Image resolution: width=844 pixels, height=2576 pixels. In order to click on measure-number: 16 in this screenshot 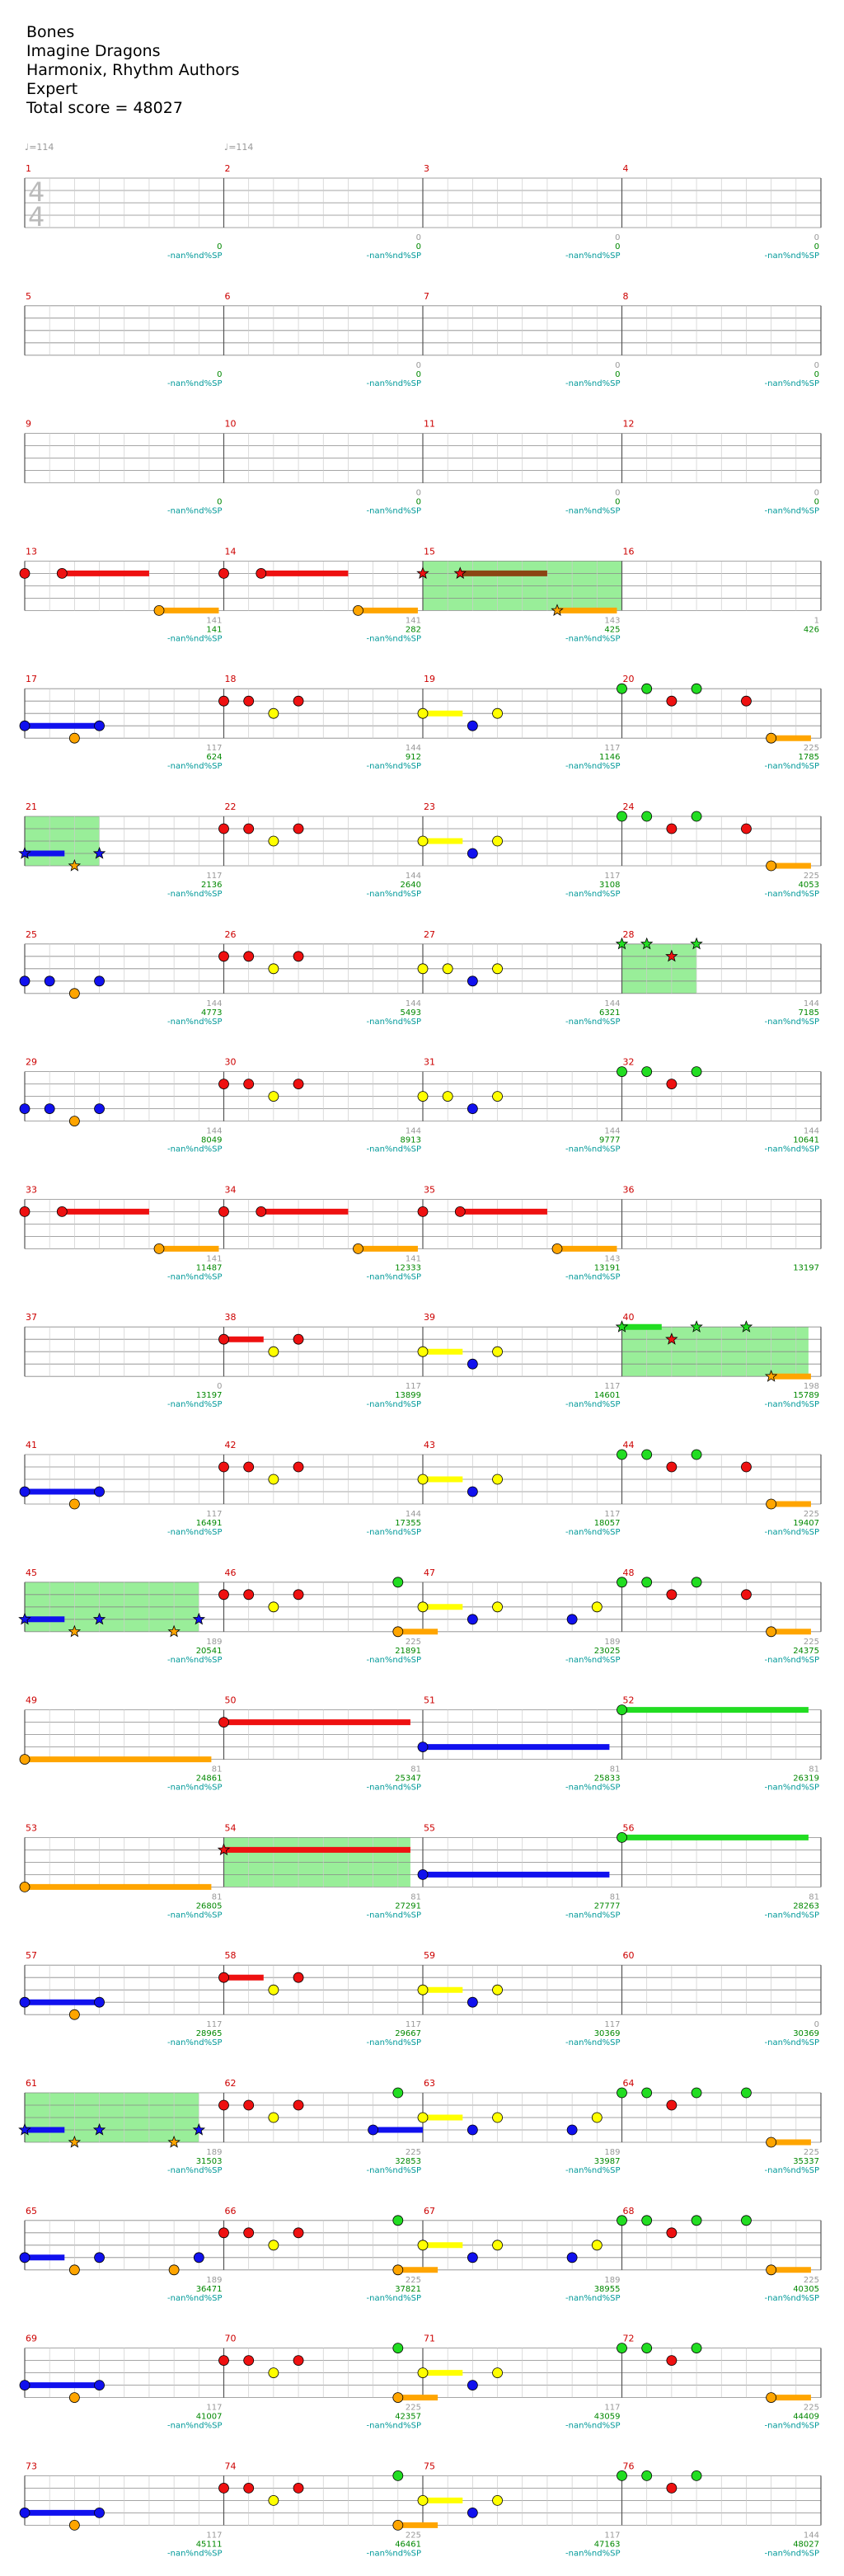, I will do `click(629, 551)`.